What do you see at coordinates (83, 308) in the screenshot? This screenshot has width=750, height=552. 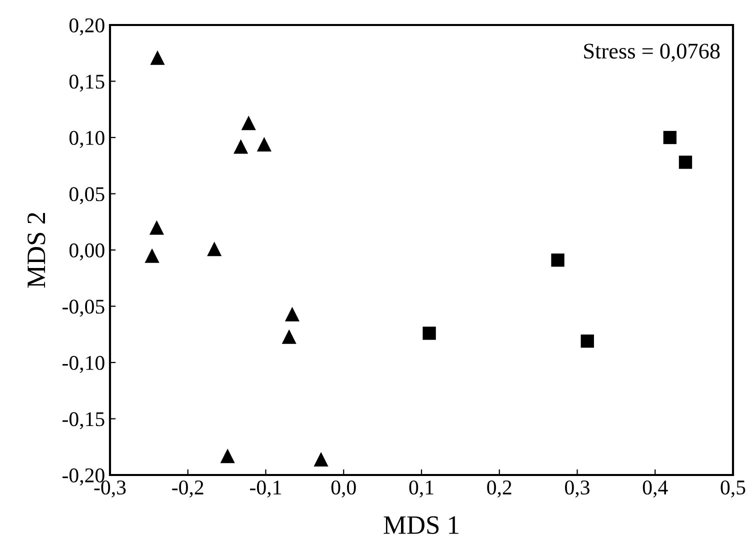 I see `y-tick-label: -0,05` at bounding box center [83, 308].